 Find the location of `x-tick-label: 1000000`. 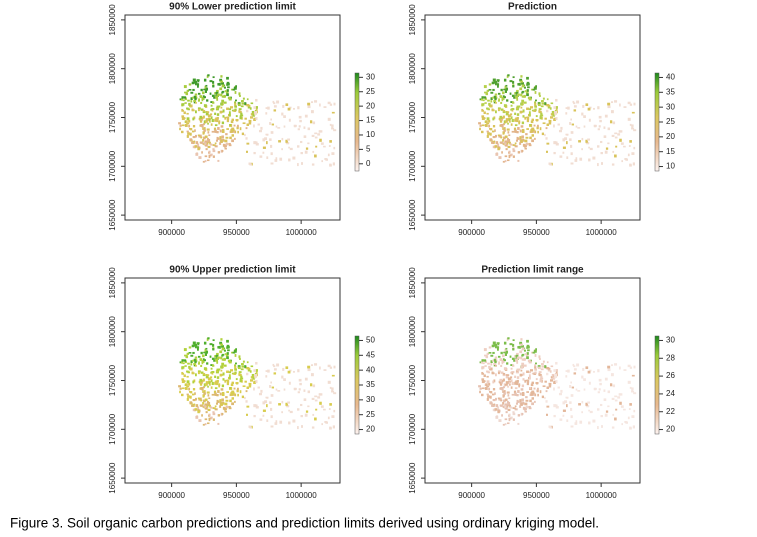

x-tick-label: 1000000 is located at coordinates (602, 232).